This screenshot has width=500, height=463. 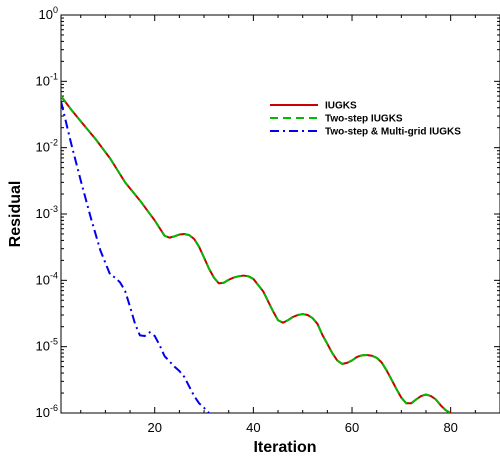 What do you see at coordinates (15, 214) in the screenshot?
I see `y-axis-title: Residual` at bounding box center [15, 214].